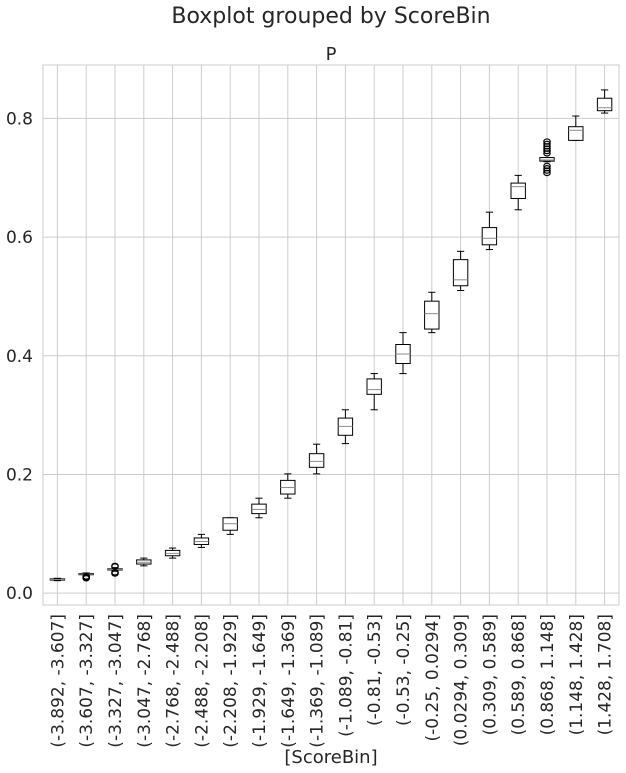 This screenshot has width=626, height=773. What do you see at coordinates (375, 670) in the screenshot?
I see `x-tick-label: (-0.81, -0.53]` at bounding box center [375, 670].